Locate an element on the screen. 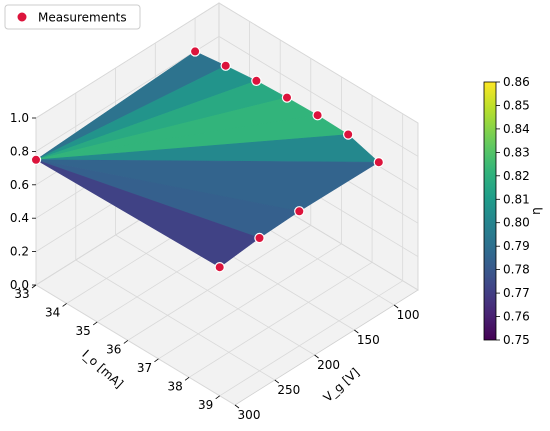  y-tick-label: 37 is located at coordinates (144, 368).